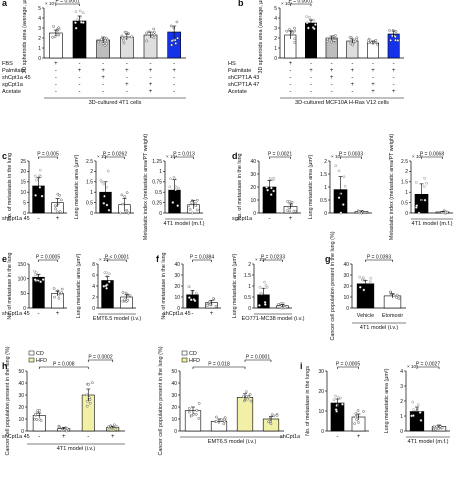 Image resolution: width=474 pixels, height=477 pixels. What do you see at coordinates (91, 193) in the screenshot?
I see `y-tick-label-c2-2: 1` at bounding box center [91, 193].